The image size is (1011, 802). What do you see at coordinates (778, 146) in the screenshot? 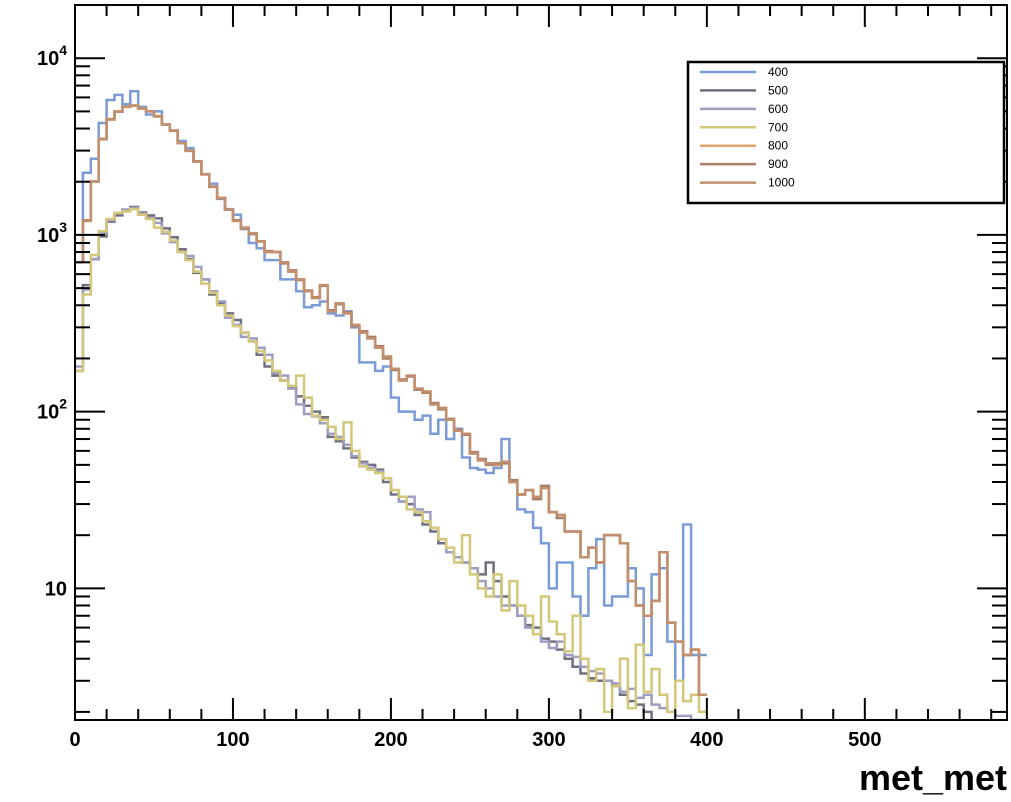
I see `legend-label-800: 800` at bounding box center [778, 146].